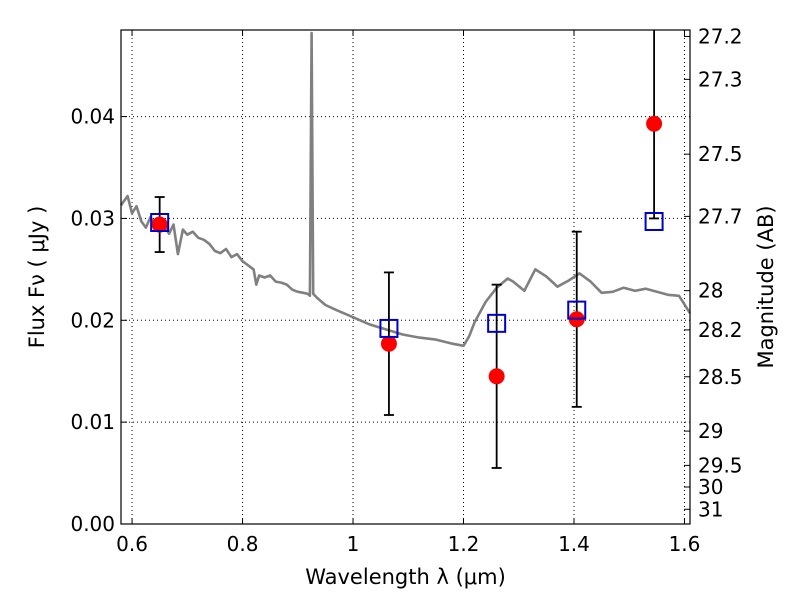 The image size is (800, 600). I want to click on y-axis-label: Flux Fν ( μJy ), so click(37, 277).